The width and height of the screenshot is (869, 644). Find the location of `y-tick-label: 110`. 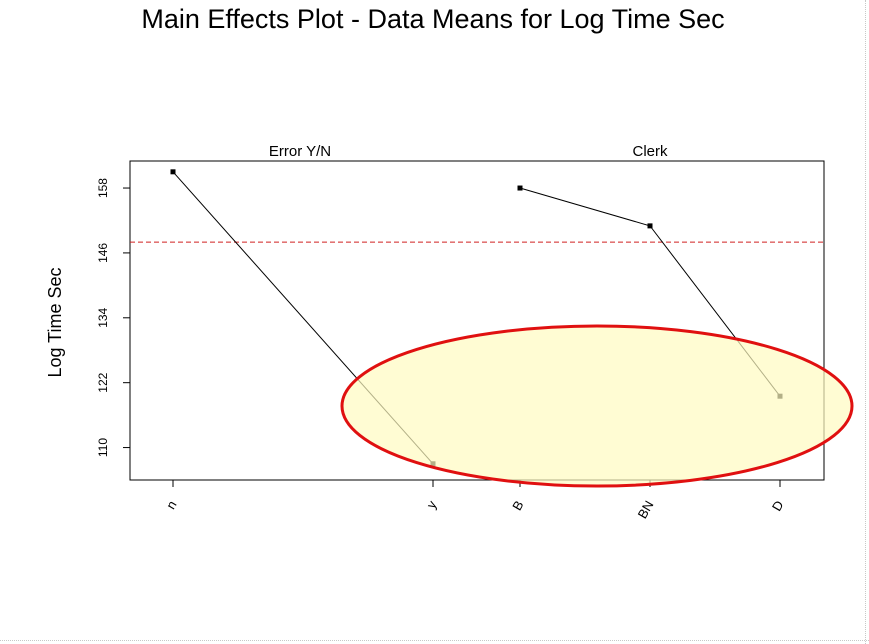

y-tick-label: 110 is located at coordinates (103, 447).